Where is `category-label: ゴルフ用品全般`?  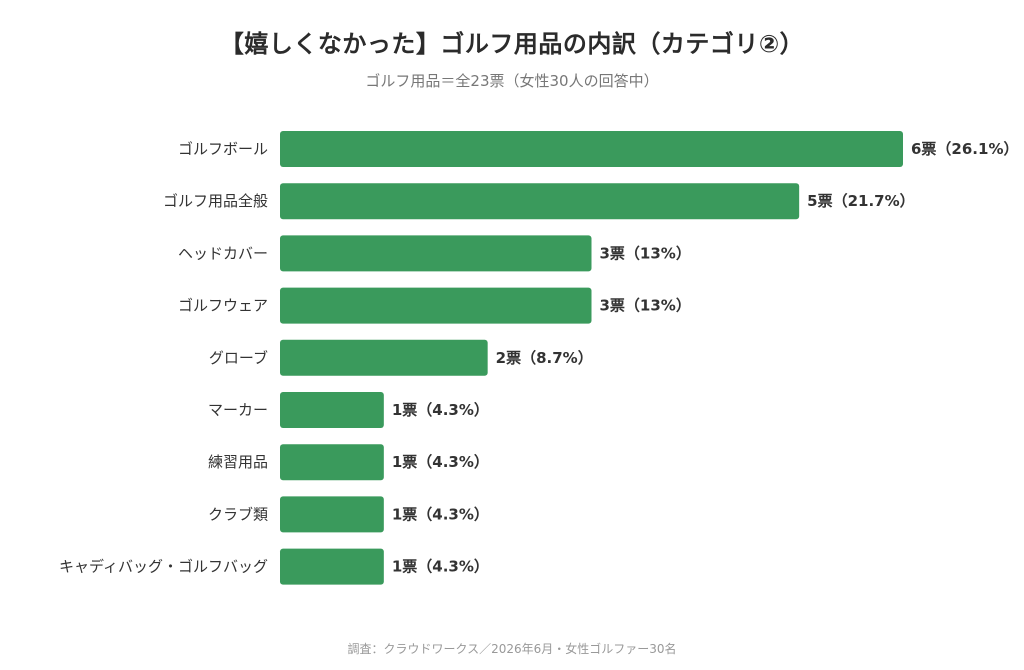 category-label: ゴルフ用品全般 is located at coordinates (215, 201).